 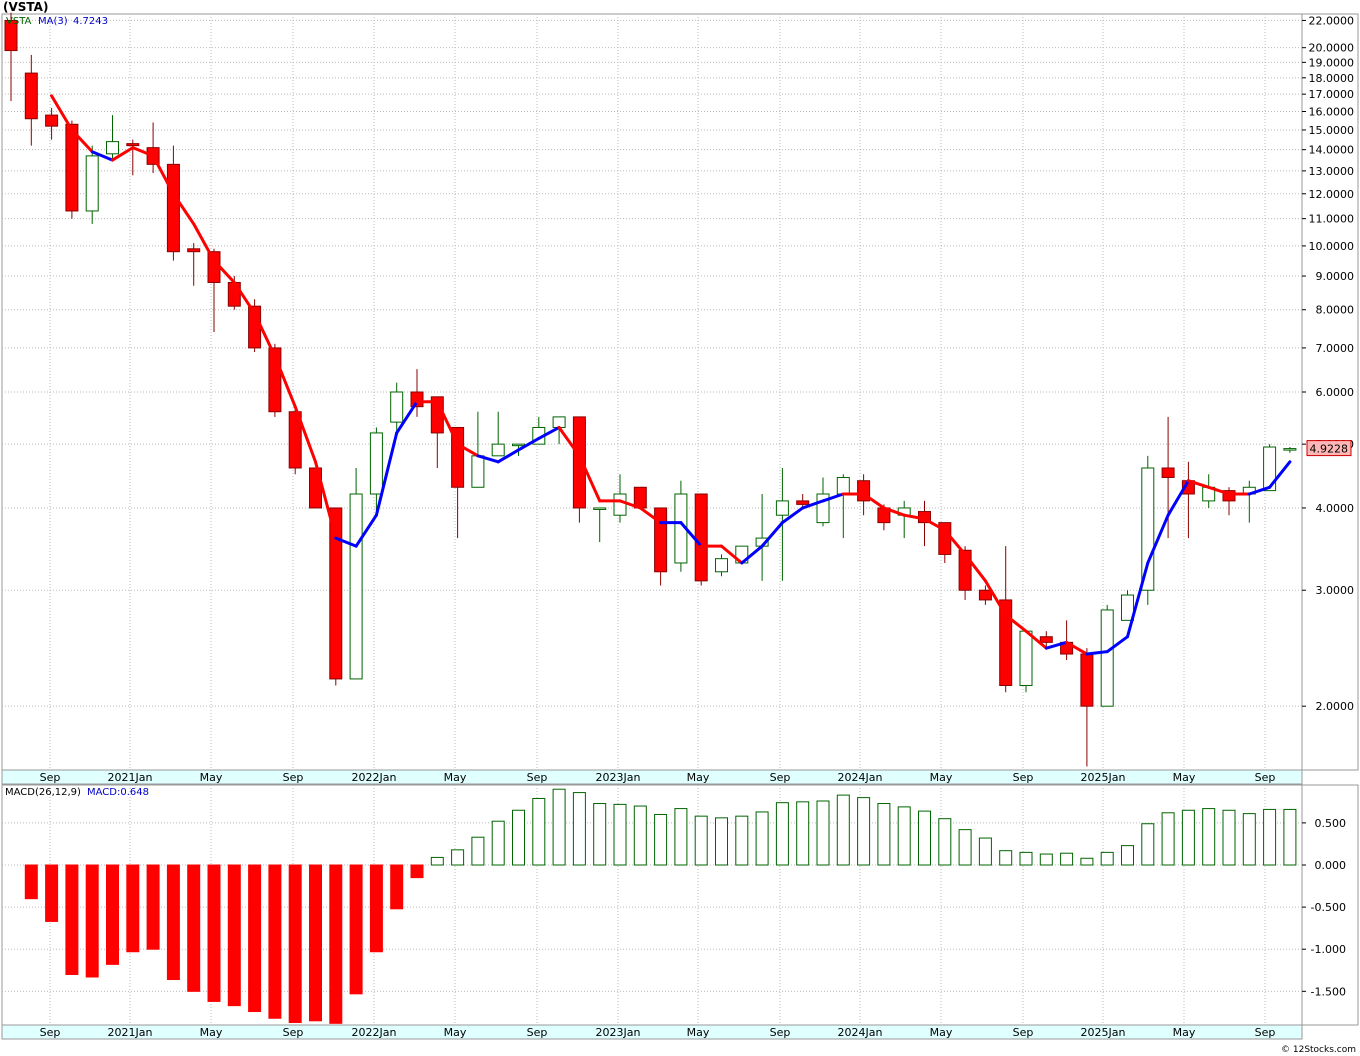 I want to click on price-y-tick-label: 20.0000, so click(x=1332, y=48).